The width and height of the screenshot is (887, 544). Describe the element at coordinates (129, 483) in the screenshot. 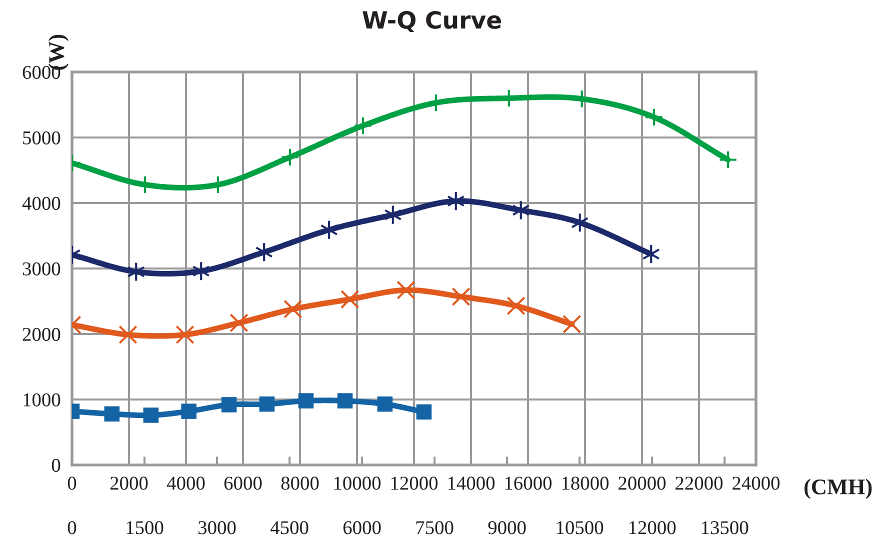

I see `x-tick-label: 2000` at that location.